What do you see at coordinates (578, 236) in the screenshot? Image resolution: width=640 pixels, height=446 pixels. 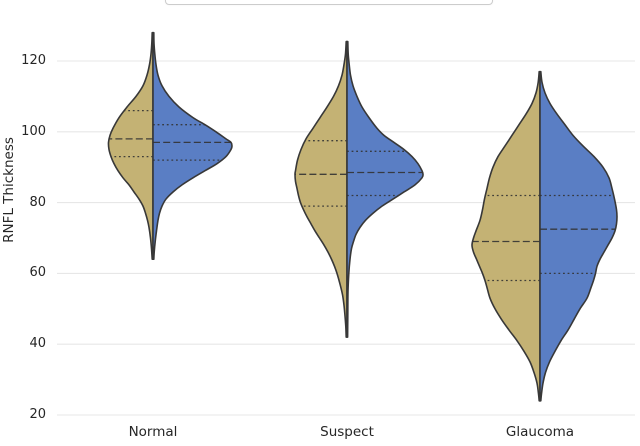 I see `violin-glaucoma-right` at bounding box center [578, 236].